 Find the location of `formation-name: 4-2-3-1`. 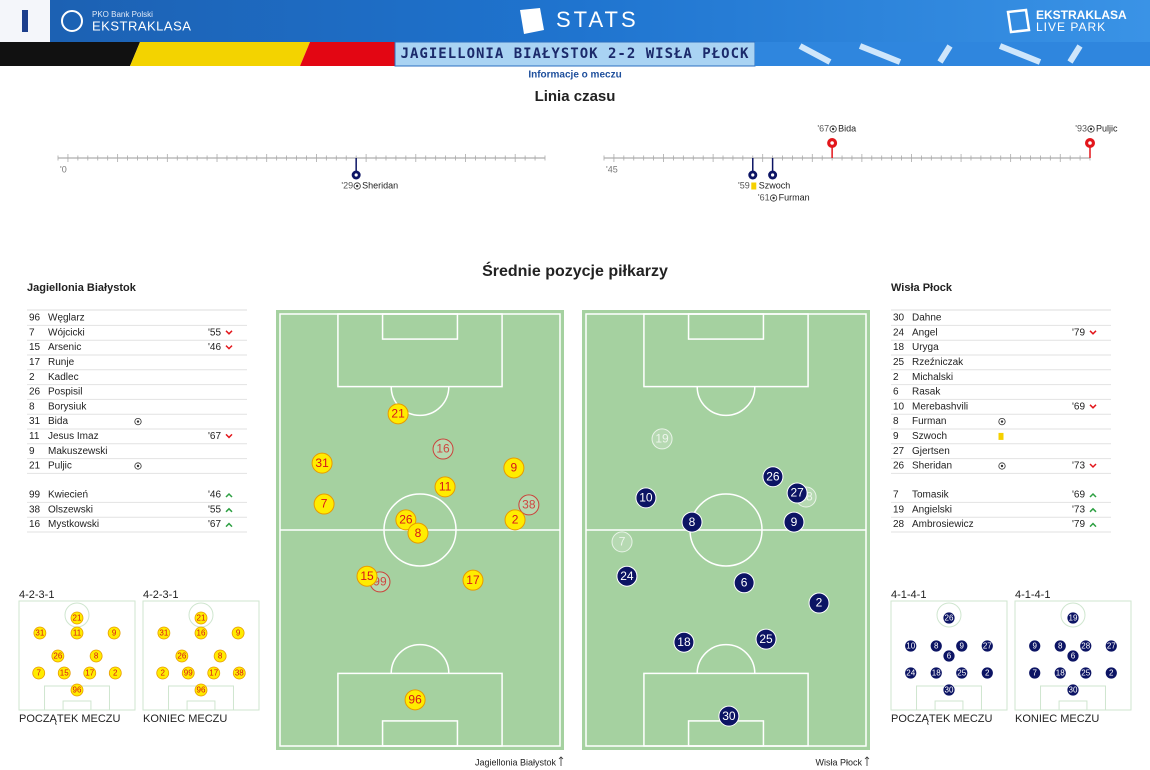

formation-name: 4-2-3-1 is located at coordinates (160, 595).